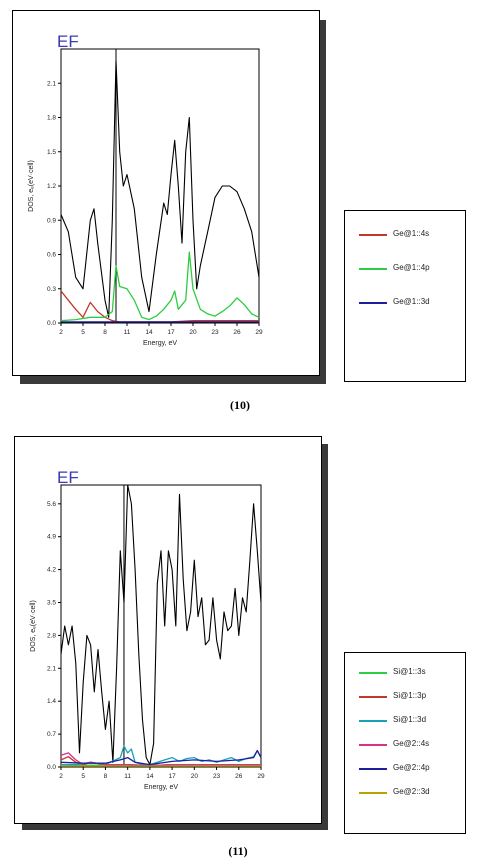 The width and height of the screenshot is (478, 865). What do you see at coordinates (411, 267) in the screenshot?
I see `legend-label: Ge@1::4p` at bounding box center [411, 267].